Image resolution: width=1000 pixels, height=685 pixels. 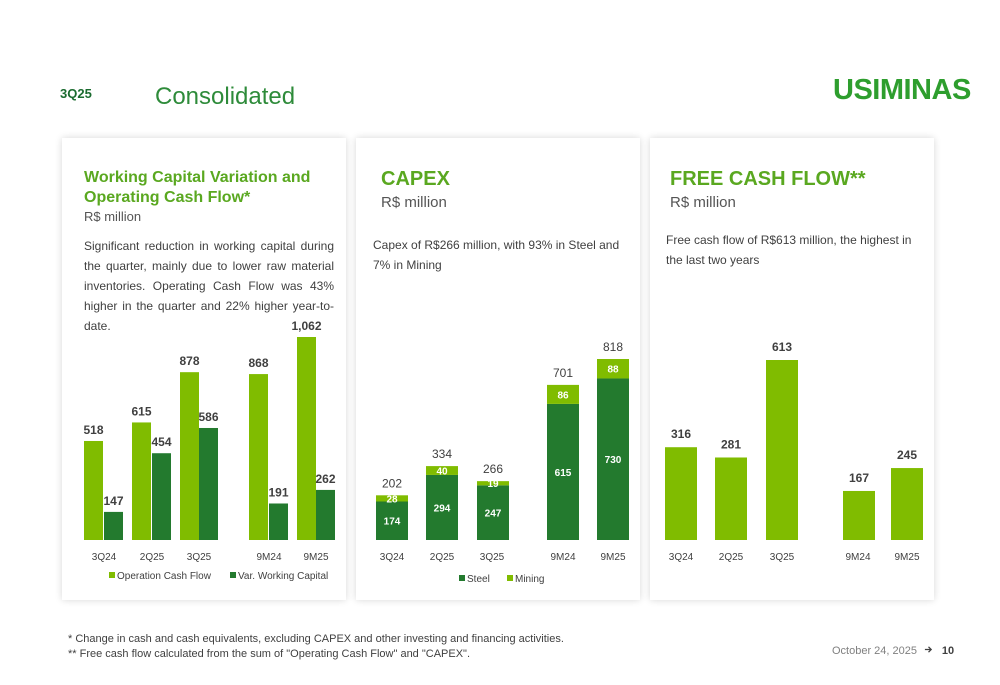 What do you see at coordinates (164, 576) in the screenshot?
I see `wc-legend-ocf: Operation Cash Flow` at bounding box center [164, 576].